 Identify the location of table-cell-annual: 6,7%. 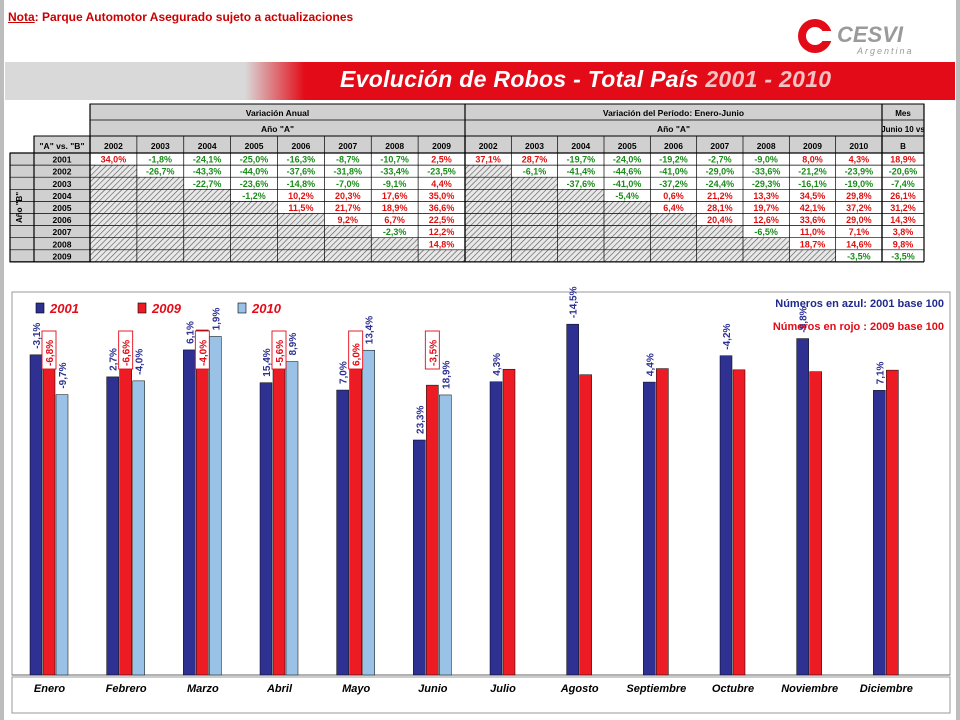
(394, 220).